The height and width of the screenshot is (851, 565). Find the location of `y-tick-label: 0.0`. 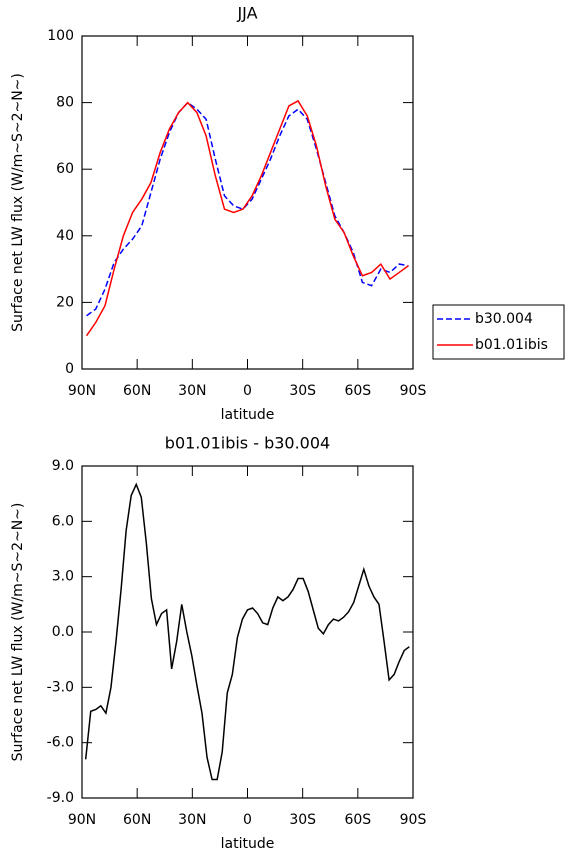

y-tick-label: 0.0 is located at coordinates (63, 632).